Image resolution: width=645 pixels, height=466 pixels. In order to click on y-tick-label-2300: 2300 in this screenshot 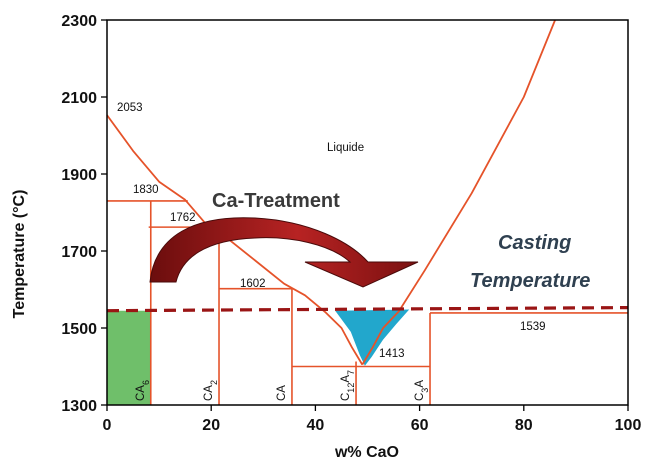, I will do `click(79, 21)`.